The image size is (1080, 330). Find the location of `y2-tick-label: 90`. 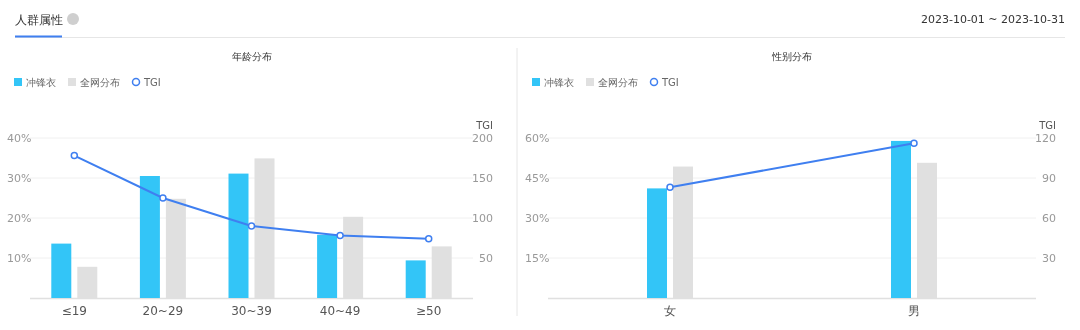

y2-tick-label: 90 is located at coordinates (1049, 178).